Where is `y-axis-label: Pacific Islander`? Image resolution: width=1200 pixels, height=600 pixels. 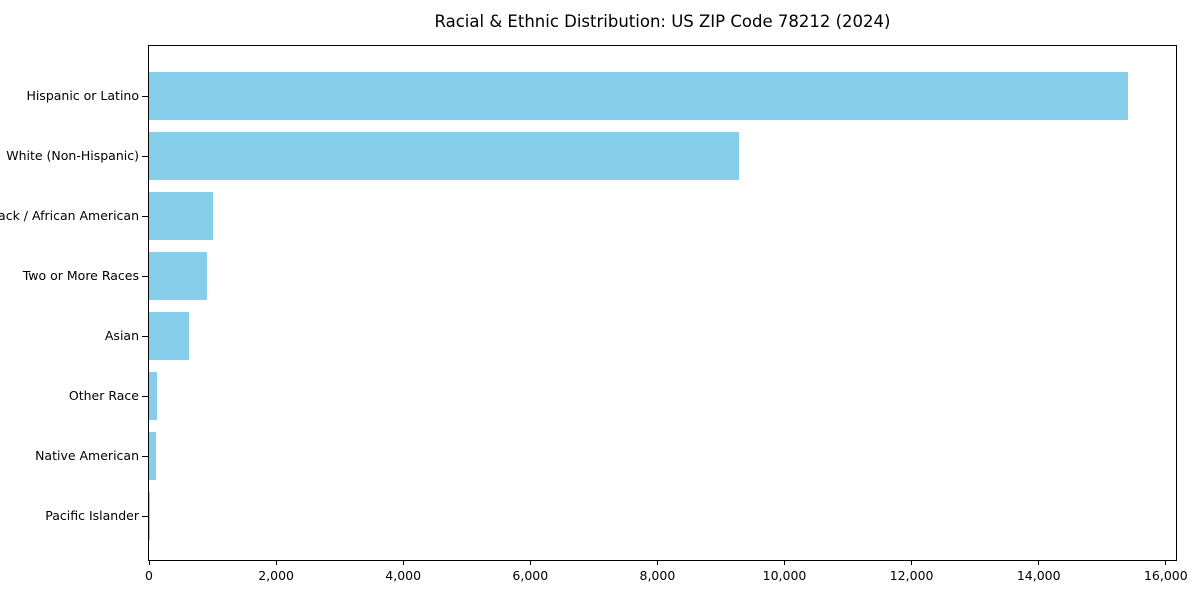
y-axis-label: Pacific Islander is located at coordinates (92, 515).